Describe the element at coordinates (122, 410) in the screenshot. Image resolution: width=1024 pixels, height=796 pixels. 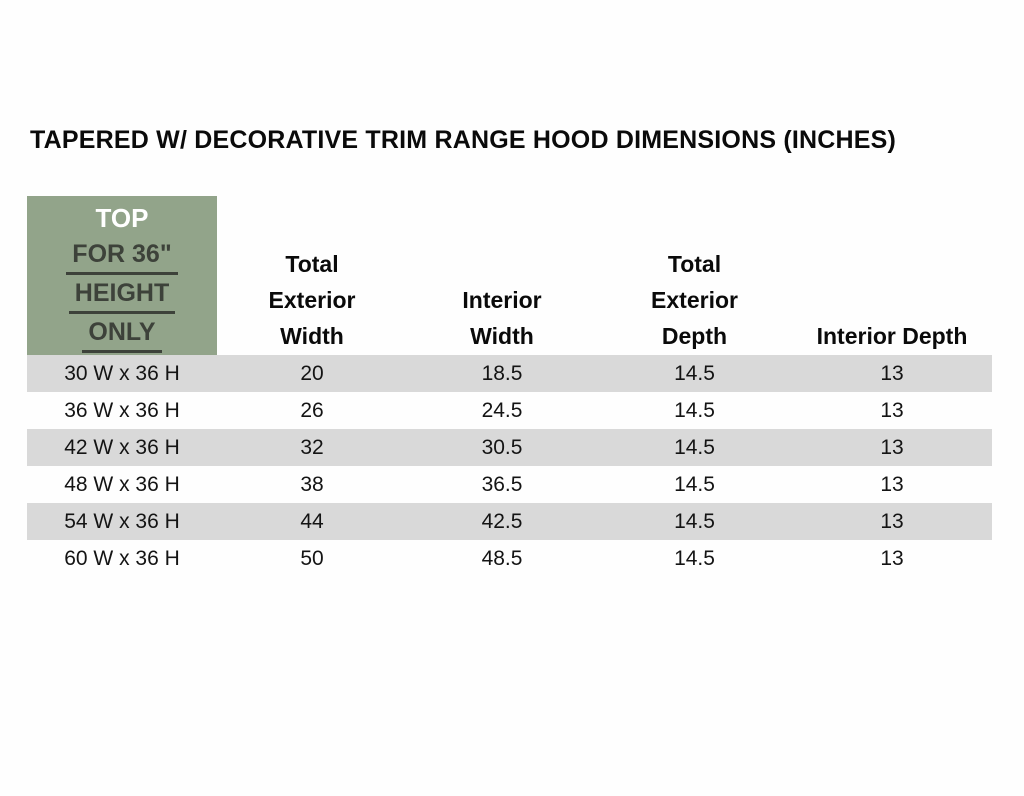
I see `model-size-cell: 36 W x 36 H` at that location.